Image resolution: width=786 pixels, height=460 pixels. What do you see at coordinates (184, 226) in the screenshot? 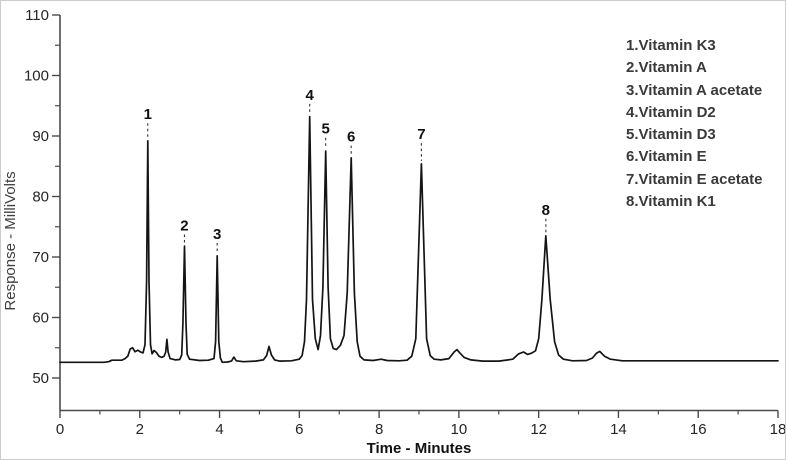
I see `peak-label-2: 2` at bounding box center [184, 226].